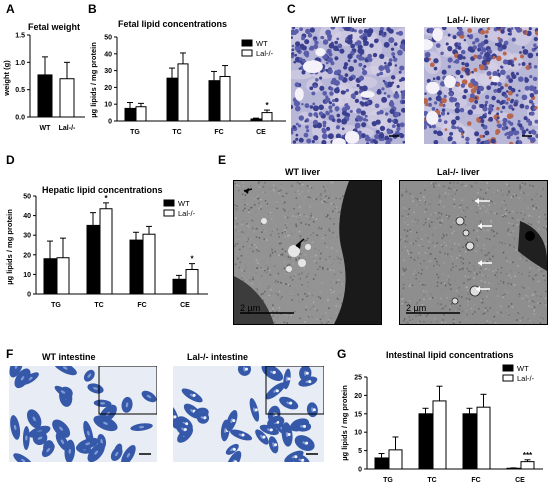  Describe the element at coordinates (46, 128) in the screenshot. I see `x-tick-label: WT` at that location.